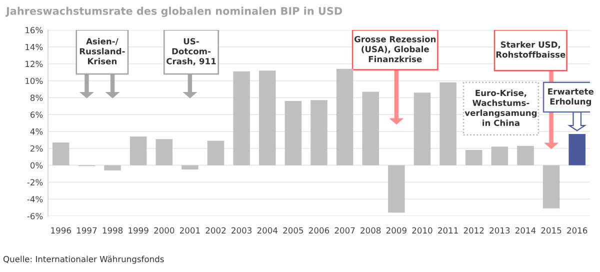 The height and width of the screenshot is (272, 600). Describe the element at coordinates (34, 30) in the screenshot. I see `y-tick-label: 16%` at that location.